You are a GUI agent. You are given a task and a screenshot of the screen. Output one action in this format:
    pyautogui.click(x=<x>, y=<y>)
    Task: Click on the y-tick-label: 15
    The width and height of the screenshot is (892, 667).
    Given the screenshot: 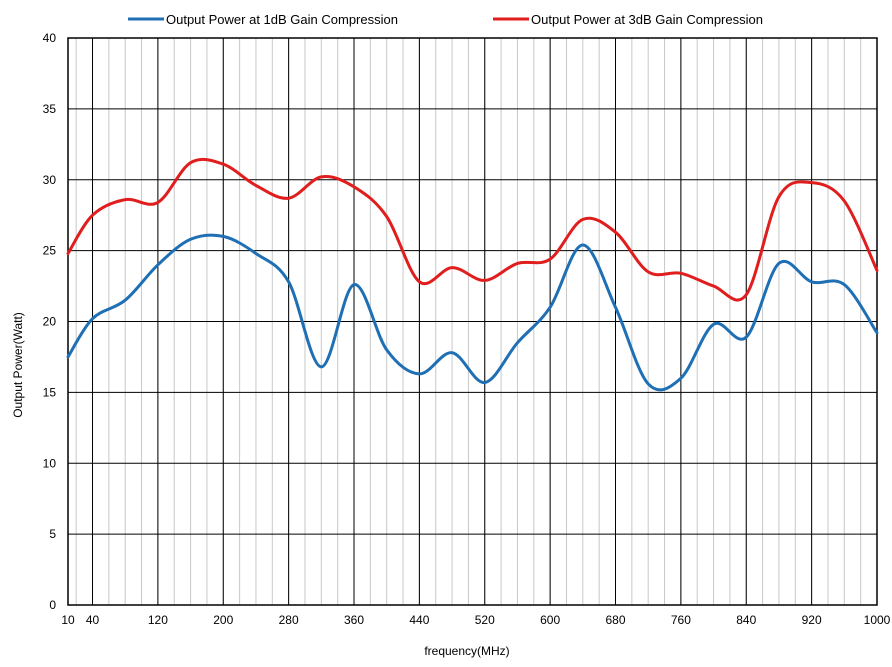 What is the action you would take?
    pyautogui.click(x=50, y=392)
    